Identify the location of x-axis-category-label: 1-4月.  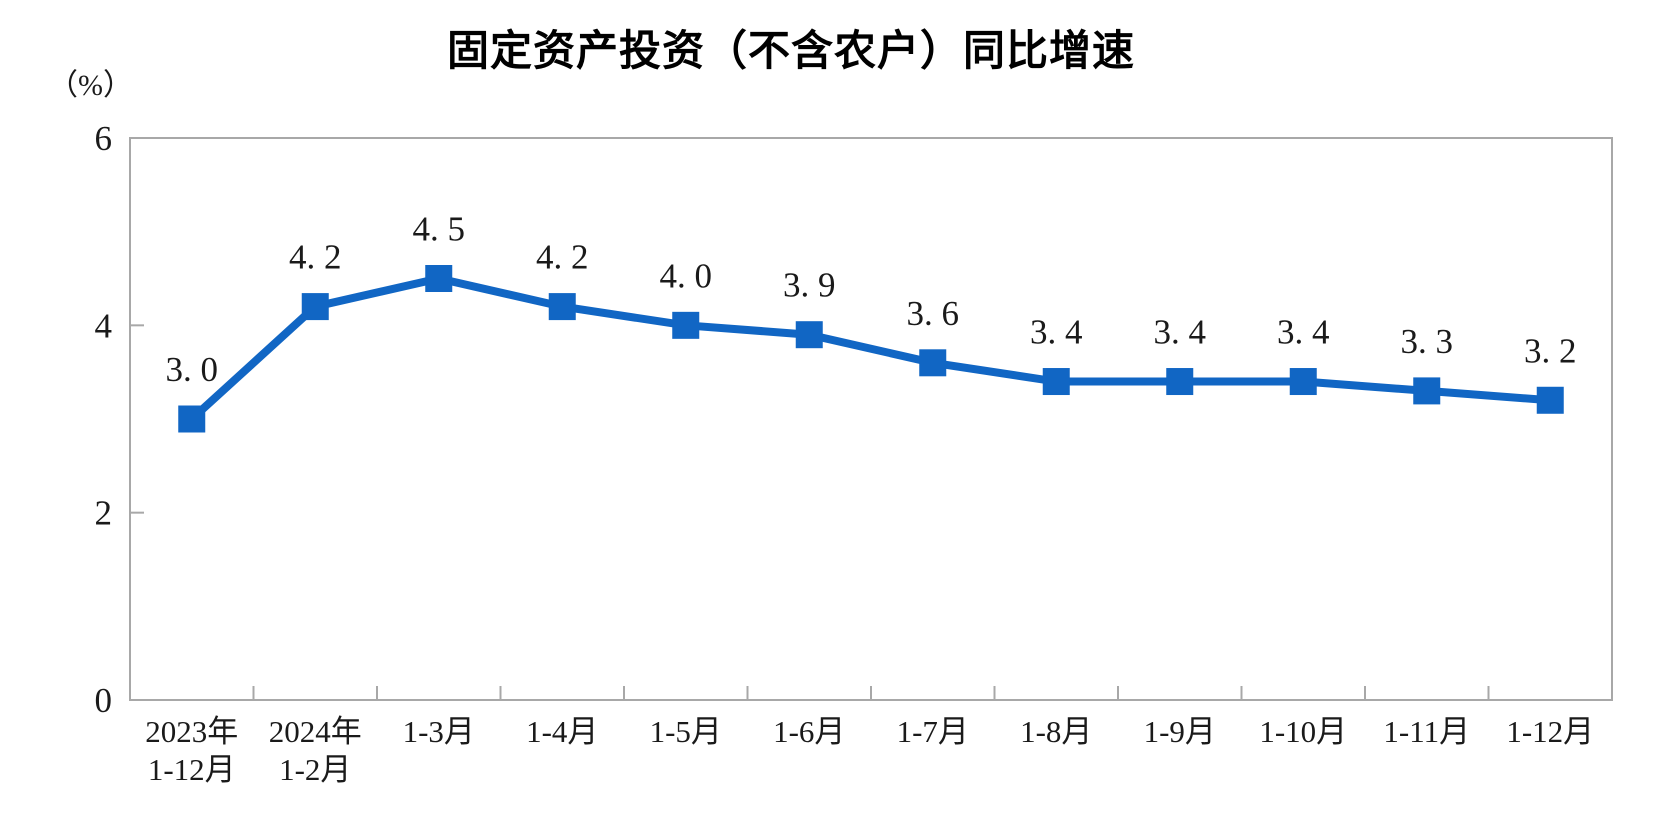
(562, 731).